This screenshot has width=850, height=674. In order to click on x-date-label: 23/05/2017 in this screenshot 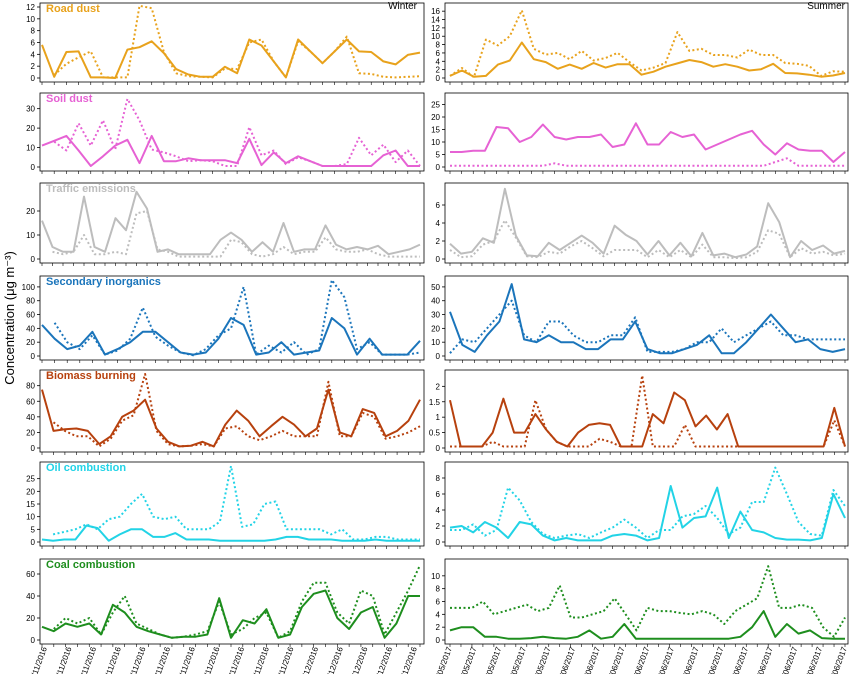, I will do `click(443, 659)`.